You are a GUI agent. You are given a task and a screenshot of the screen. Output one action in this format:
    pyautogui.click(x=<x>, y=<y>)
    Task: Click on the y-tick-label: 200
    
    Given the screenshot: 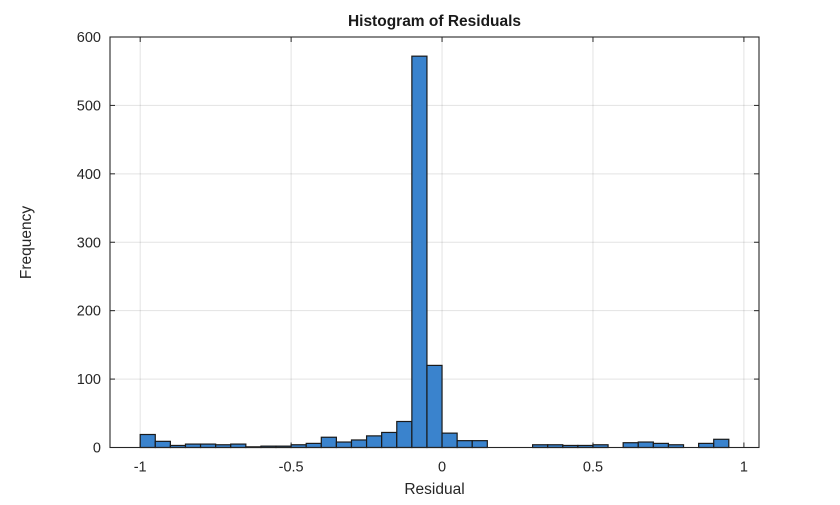 What is the action you would take?
    pyautogui.click(x=89, y=312)
    